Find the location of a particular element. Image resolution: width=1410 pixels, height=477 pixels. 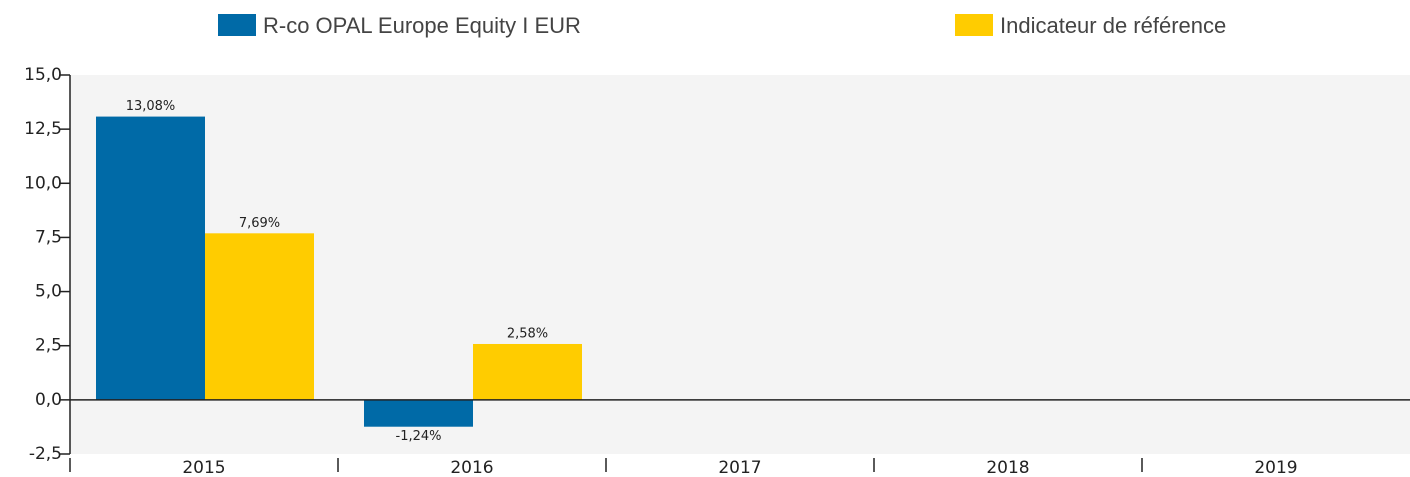

legend-label: Indicateur de référence is located at coordinates (1113, 25).